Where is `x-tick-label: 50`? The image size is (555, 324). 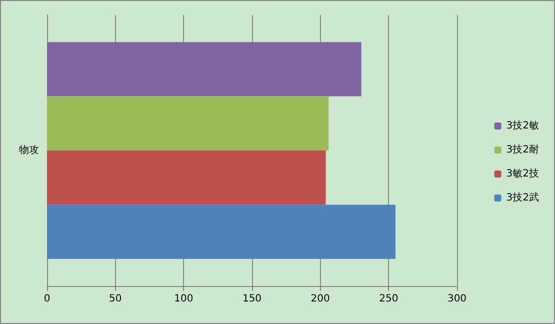 x-tick-label: 50 is located at coordinates (115, 299).